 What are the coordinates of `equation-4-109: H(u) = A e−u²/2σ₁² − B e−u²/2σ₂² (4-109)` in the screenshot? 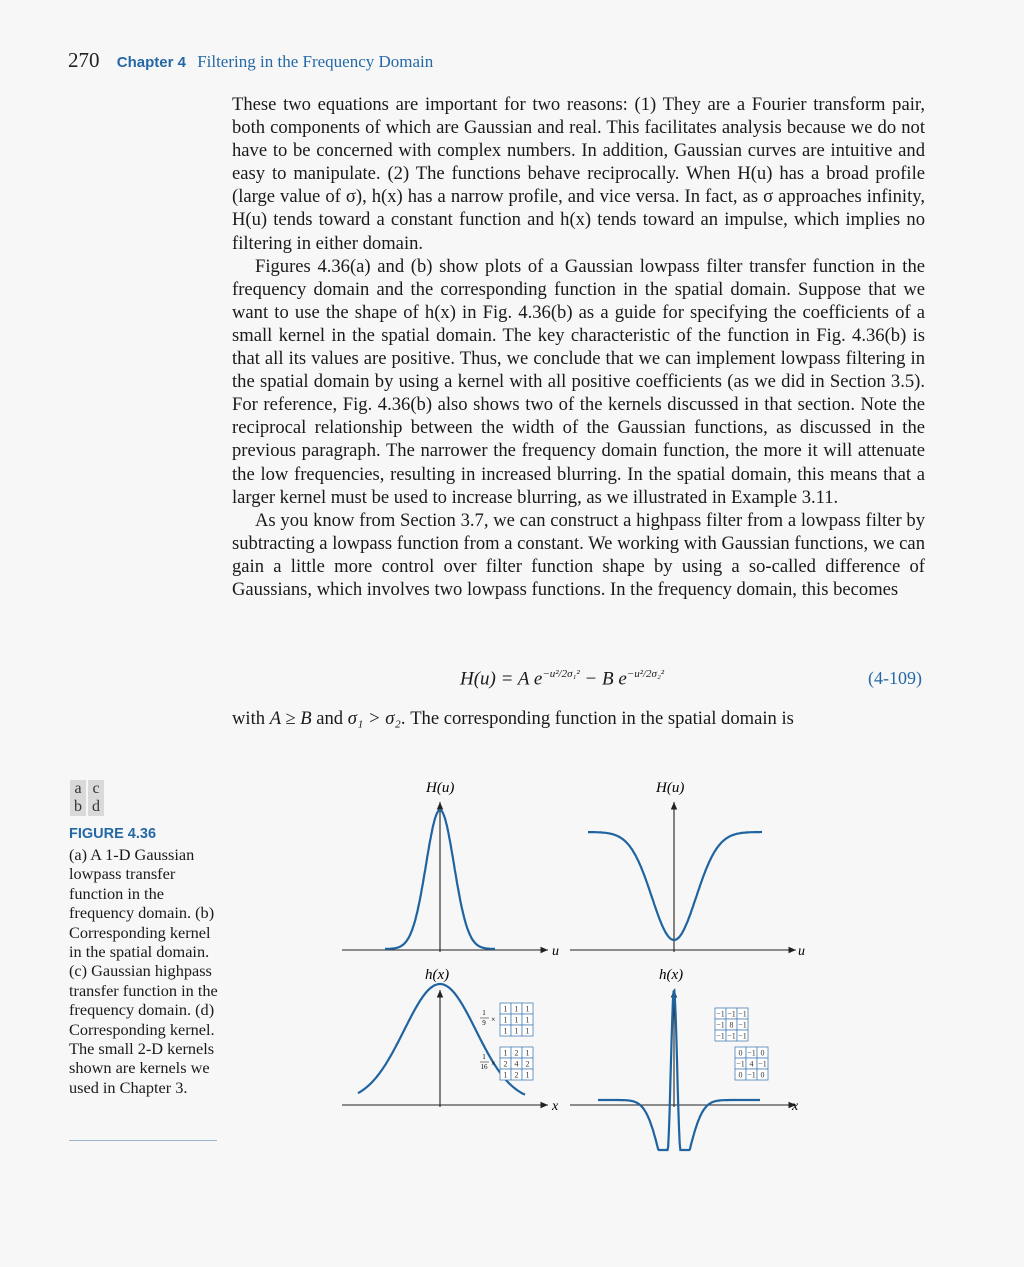 It's located at (577, 679).